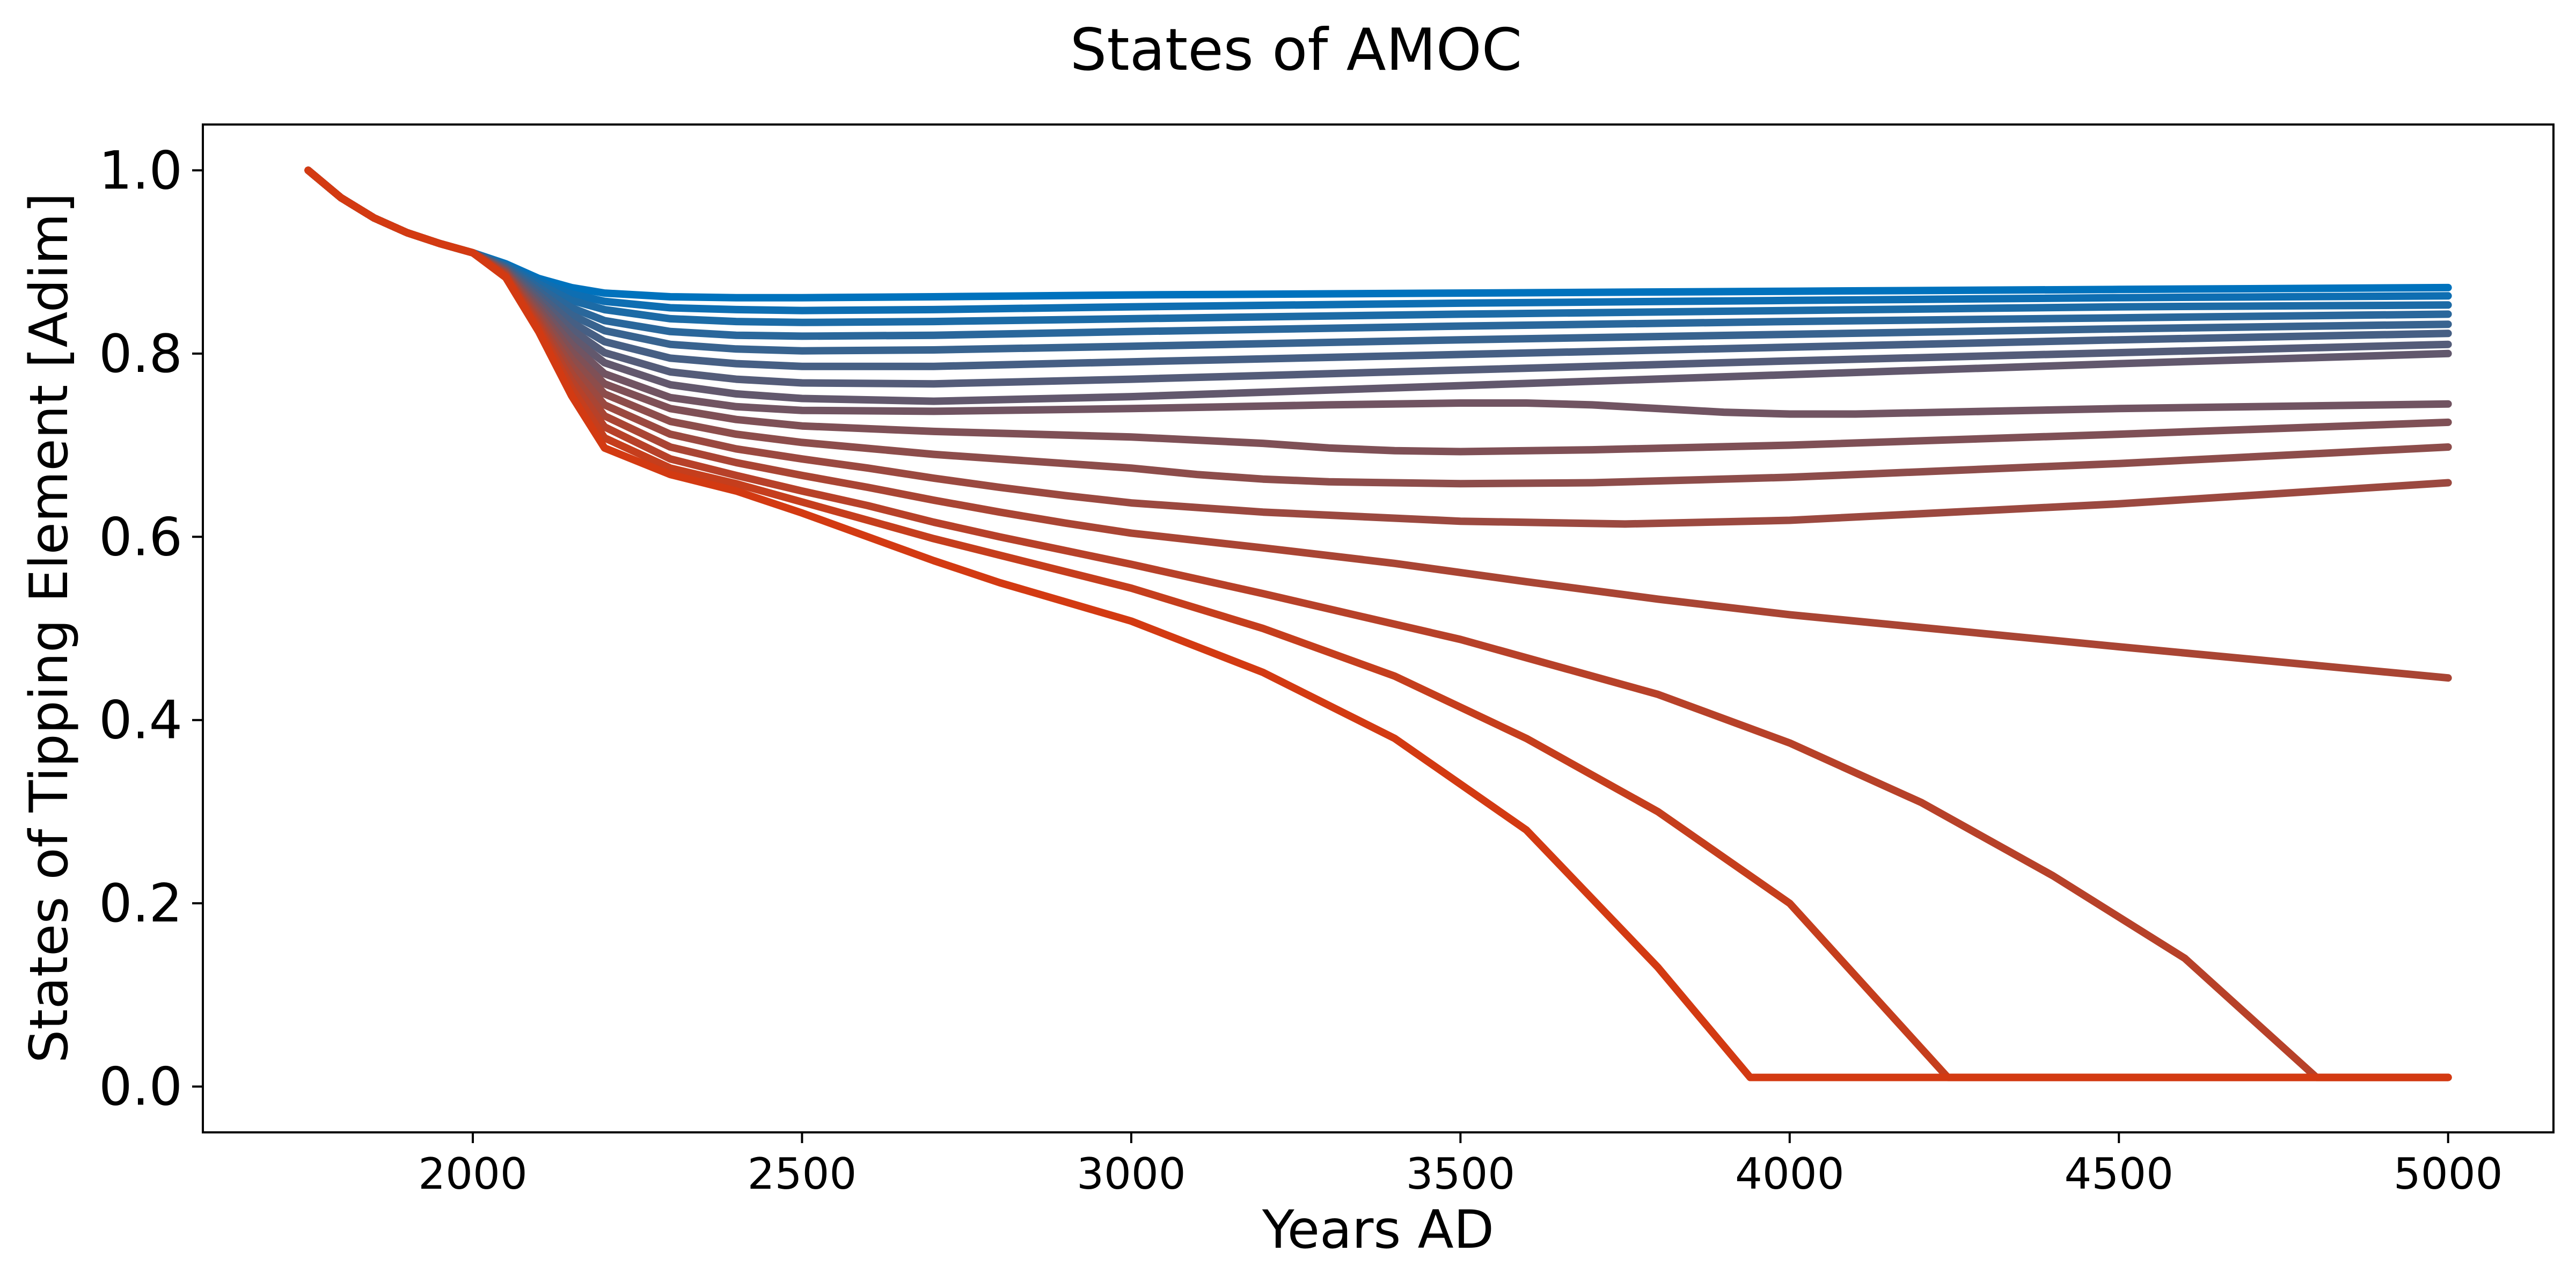 Image resolution: width=2576 pixels, height=1288 pixels. Describe the element at coordinates (473, 1174) in the screenshot. I see `x-tick-label-2000: 2000` at that location.